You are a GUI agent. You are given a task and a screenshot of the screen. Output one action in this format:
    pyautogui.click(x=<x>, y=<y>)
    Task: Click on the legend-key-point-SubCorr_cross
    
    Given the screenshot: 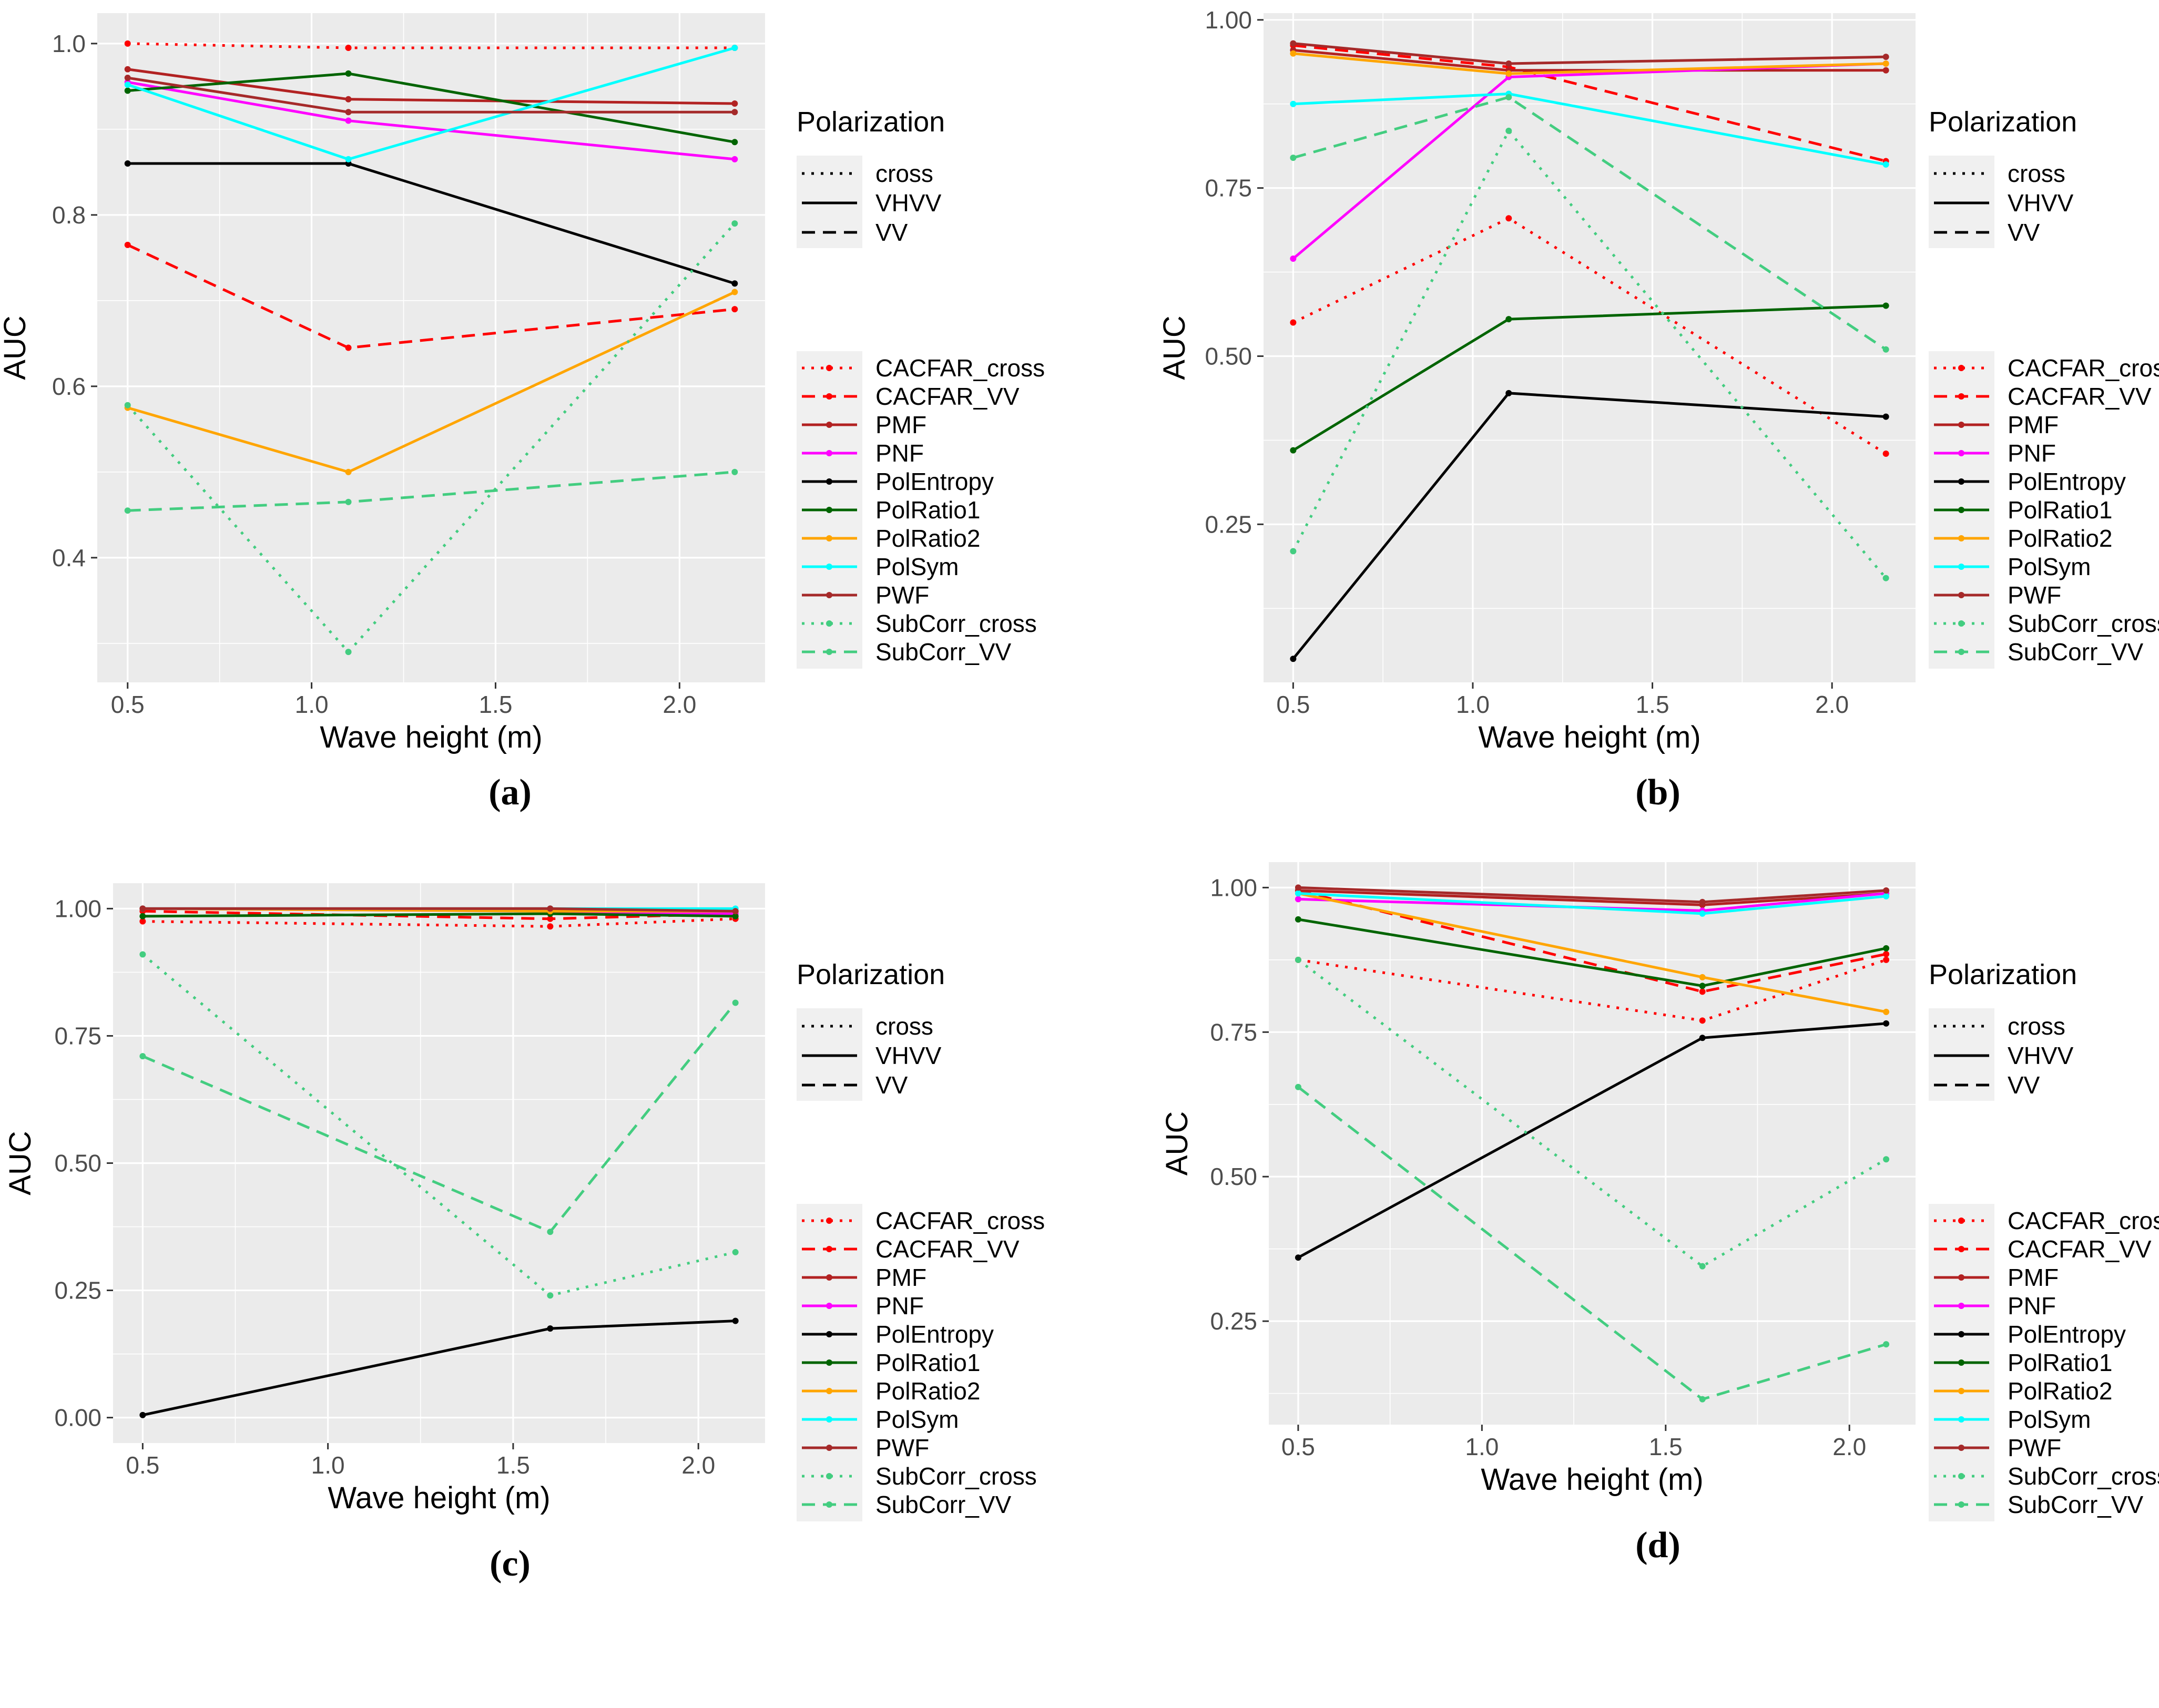 What is the action you would take?
    pyautogui.click(x=829, y=1476)
    